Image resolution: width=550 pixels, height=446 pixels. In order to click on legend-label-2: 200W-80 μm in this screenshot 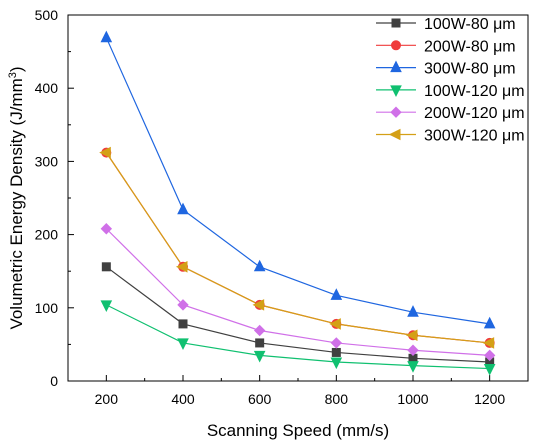, I will do `click(470, 46)`.